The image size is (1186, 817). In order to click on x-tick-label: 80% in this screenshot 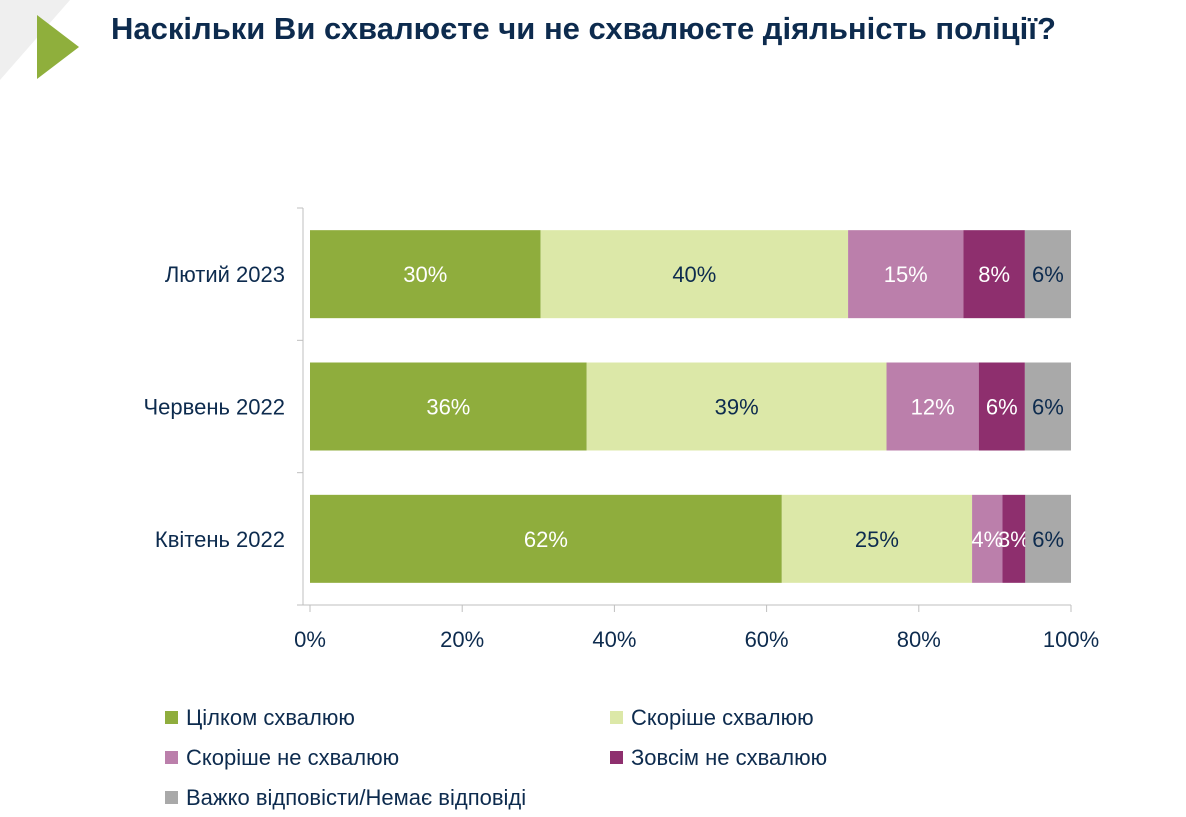, I will do `click(919, 639)`.